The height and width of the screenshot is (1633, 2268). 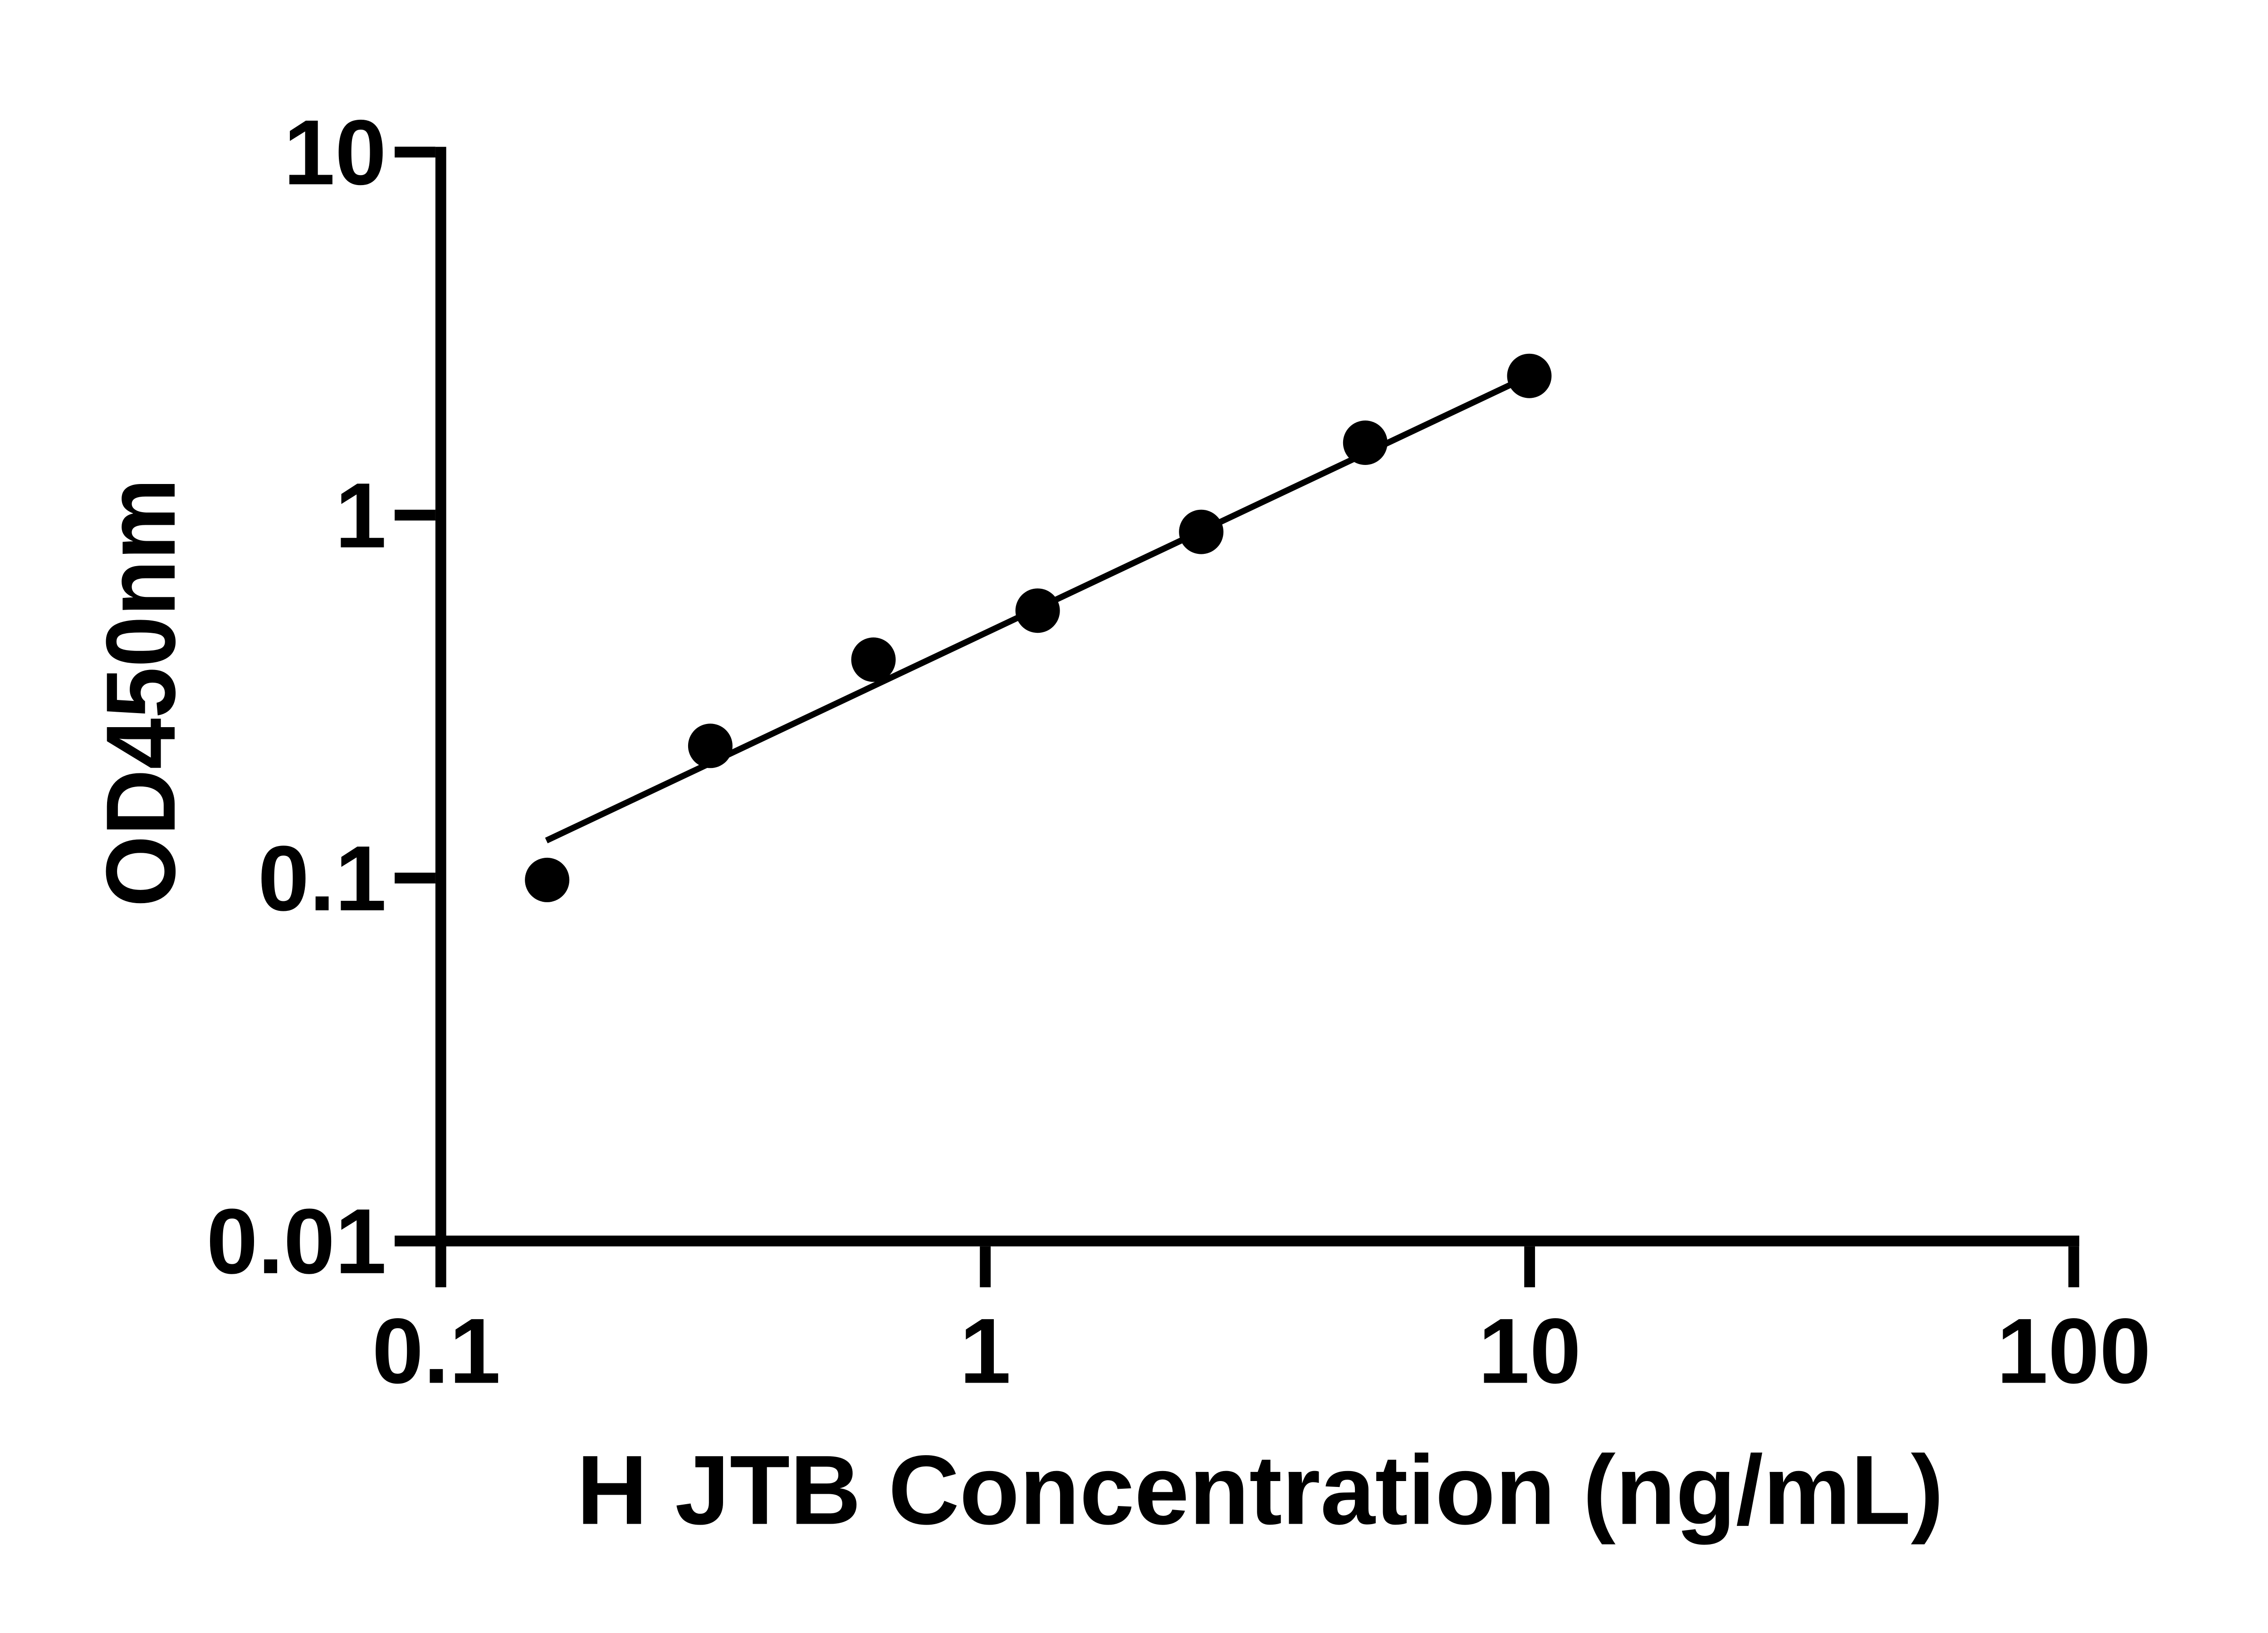 What do you see at coordinates (296, 1241) in the screenshot?
I see `svg-text: 0.01` at bounding box center [296, 1241].